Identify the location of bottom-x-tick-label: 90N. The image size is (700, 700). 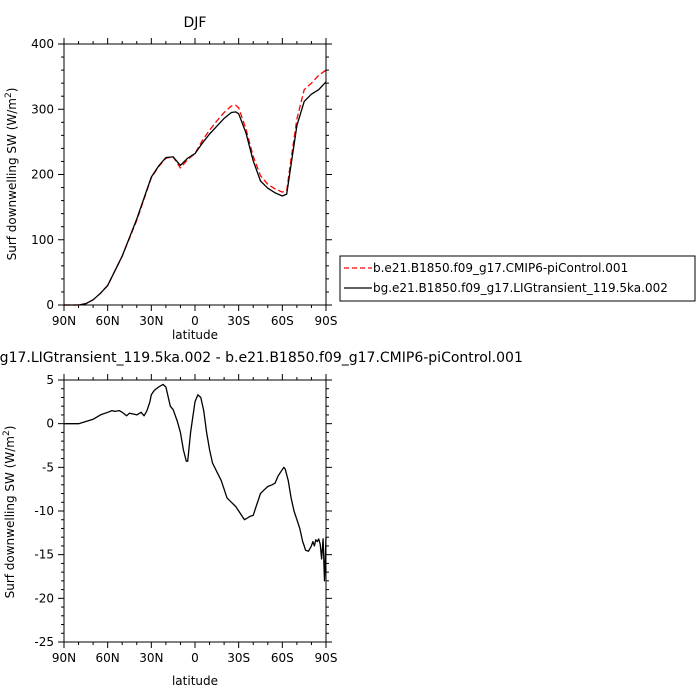
(64, 658).